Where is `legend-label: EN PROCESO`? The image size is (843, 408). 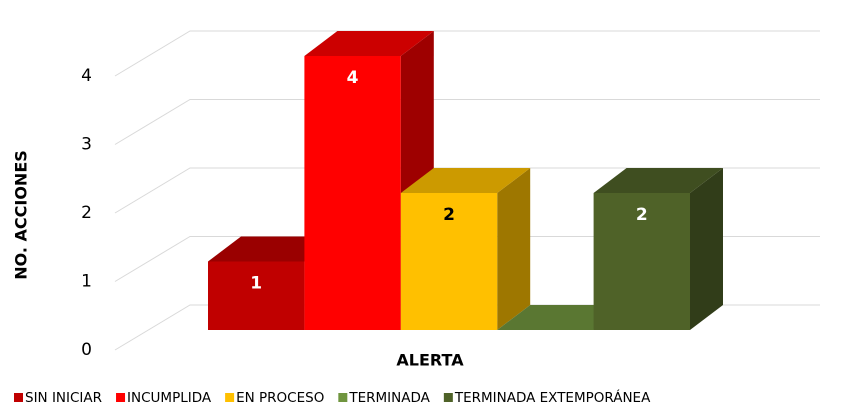
legend-label: EN PROCESO is located at coordinates (280, 398).